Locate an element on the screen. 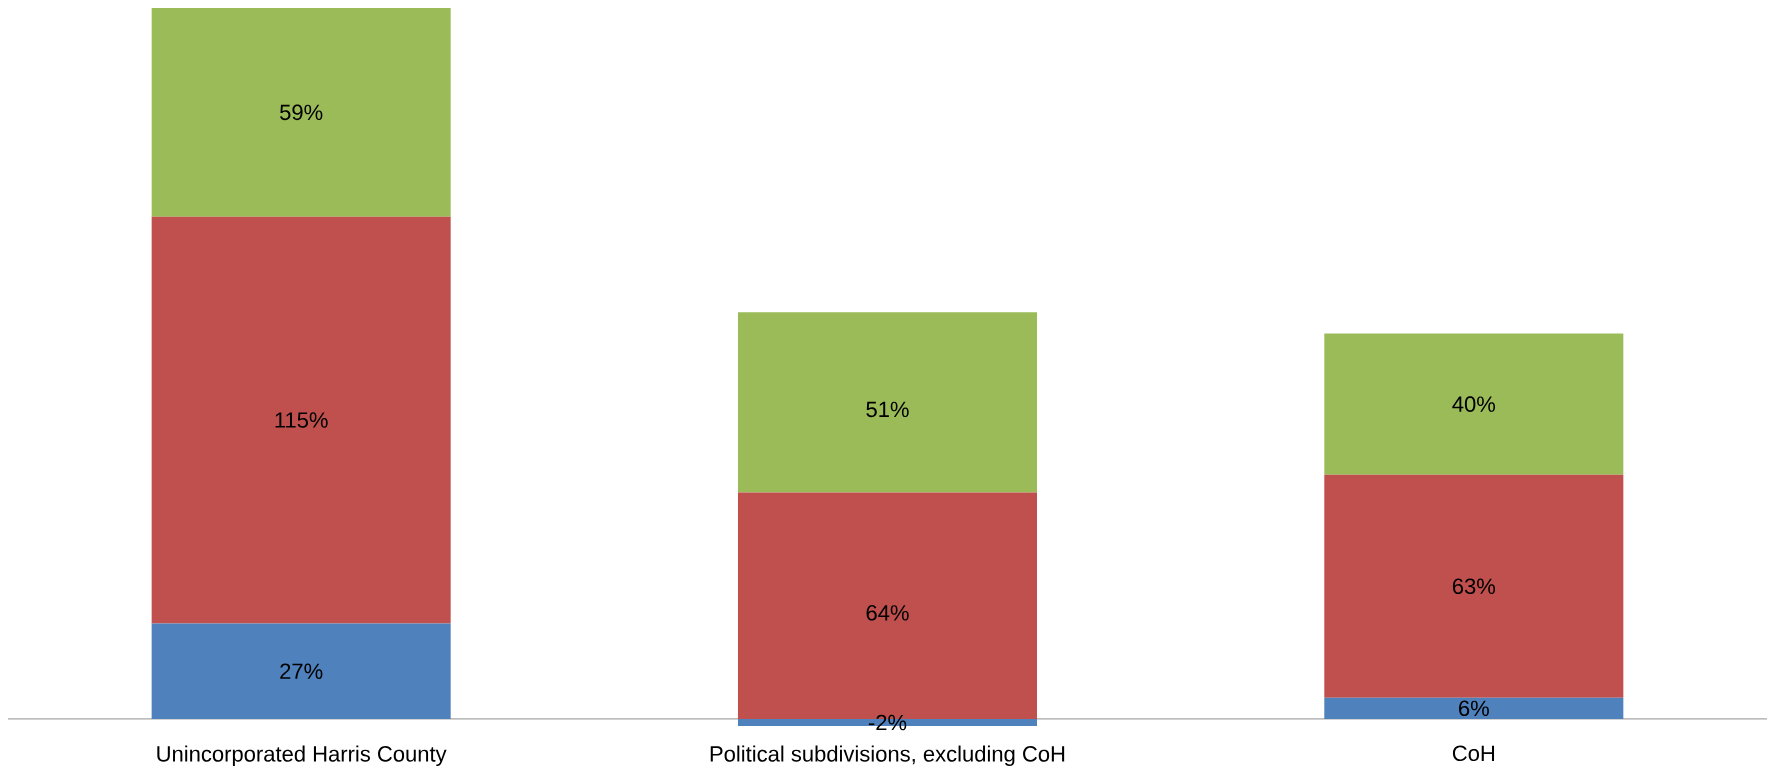 This screenshot has height=774, width=1775. data-label: 63% is located at coordinates (1474, 586).